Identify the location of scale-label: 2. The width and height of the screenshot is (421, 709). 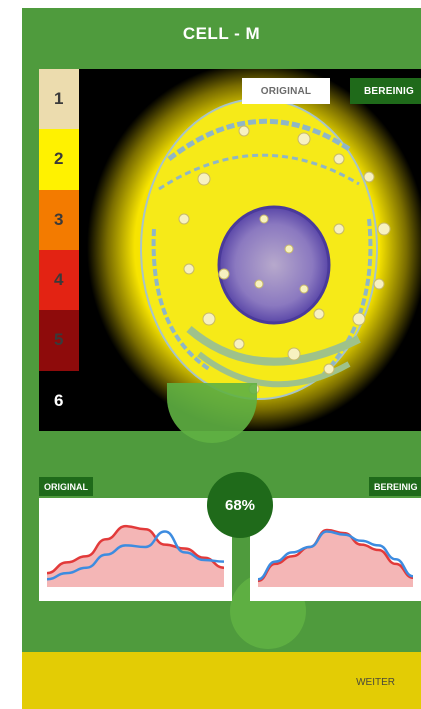
(59, 159).